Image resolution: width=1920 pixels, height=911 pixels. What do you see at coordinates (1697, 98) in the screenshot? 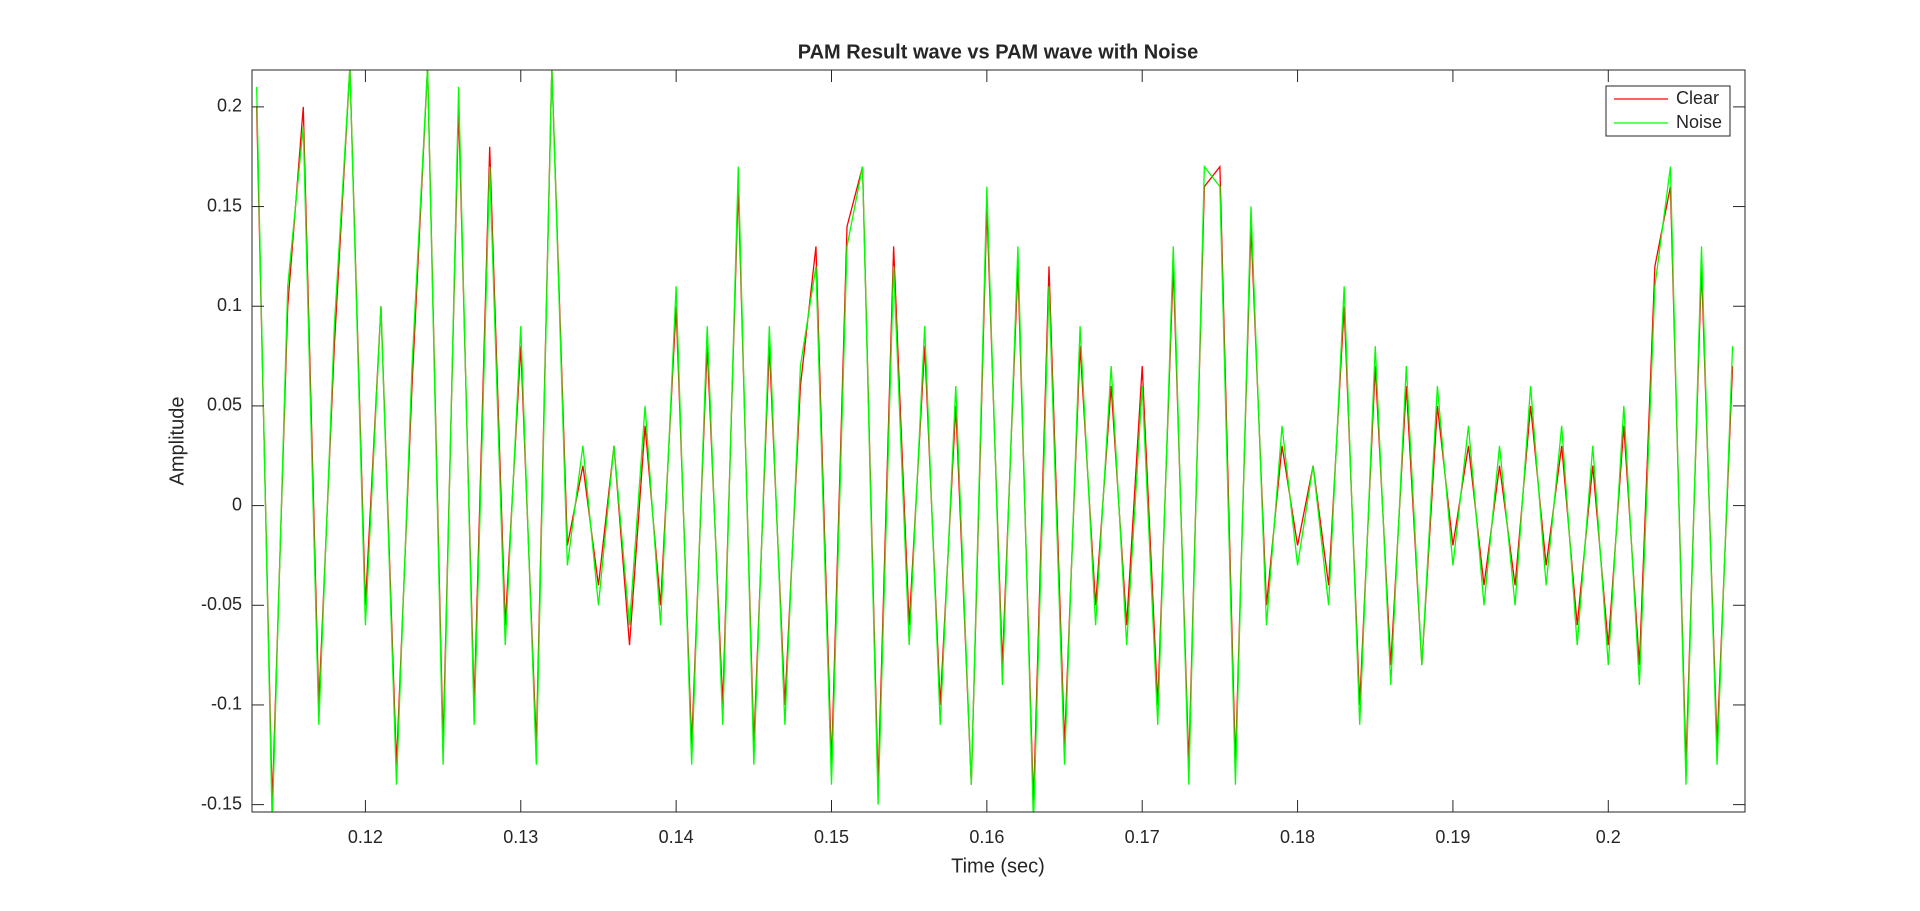
I see `legend-label: Clear` at bounding box center [1697, 98].